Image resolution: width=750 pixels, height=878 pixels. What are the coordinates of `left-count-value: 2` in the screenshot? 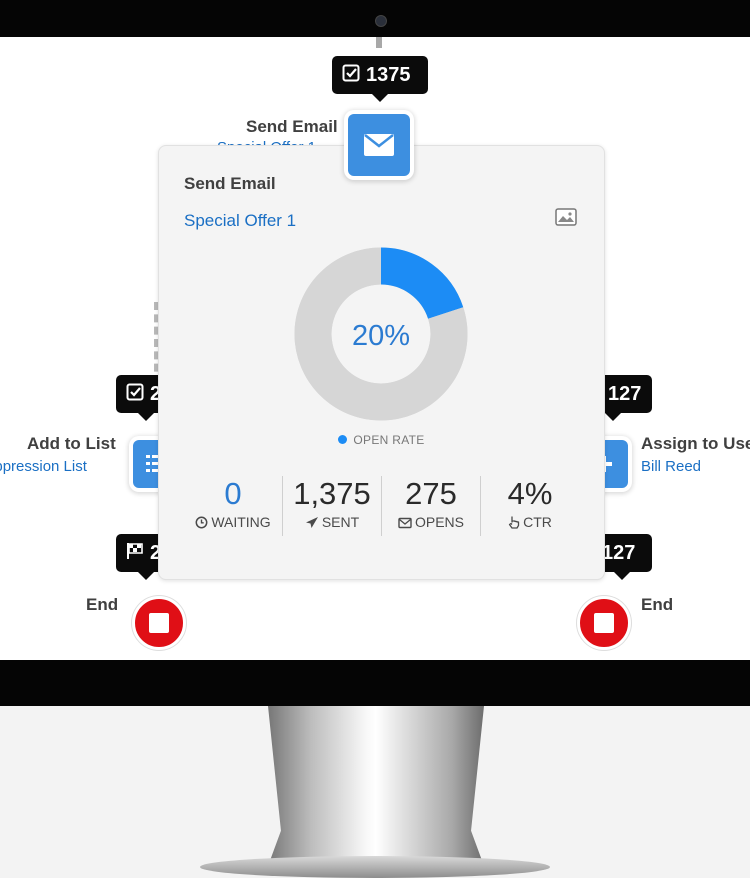 It's located at (156, 394).